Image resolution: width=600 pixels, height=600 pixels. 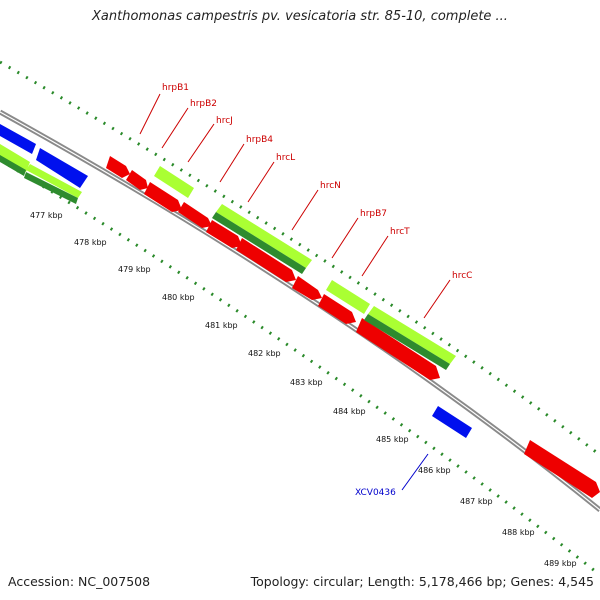 What do you see at coordinates (134, 269) in the screenshot?
I see `kbp-label: 479 kbp` at bounding box center [134, 269].